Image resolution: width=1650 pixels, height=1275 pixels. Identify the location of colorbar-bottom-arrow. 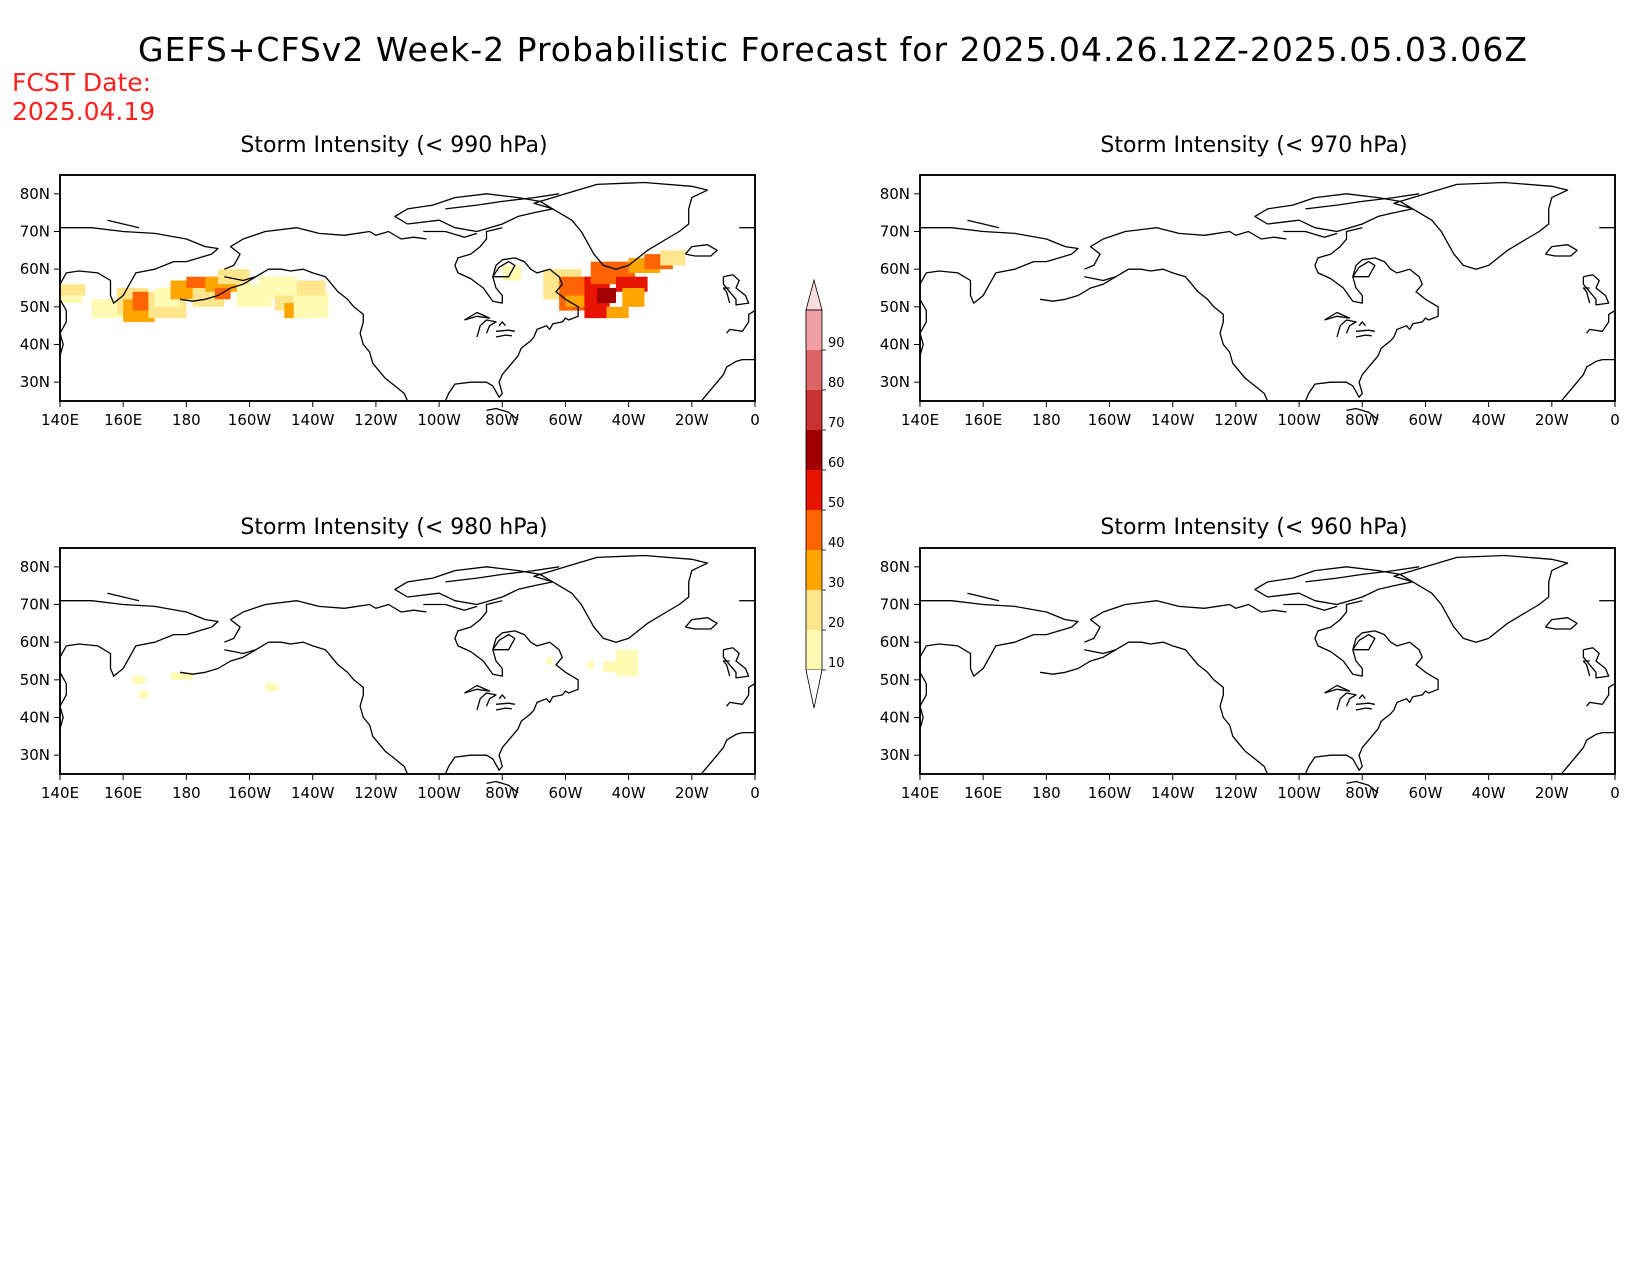
(814, 689).